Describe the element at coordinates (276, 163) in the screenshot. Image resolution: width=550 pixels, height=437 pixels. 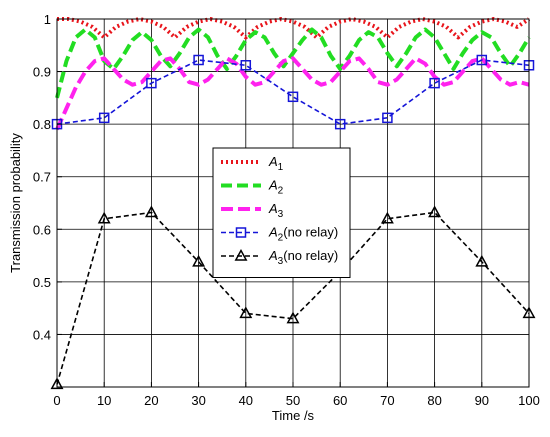
I see `legend-label: A1` at that location.